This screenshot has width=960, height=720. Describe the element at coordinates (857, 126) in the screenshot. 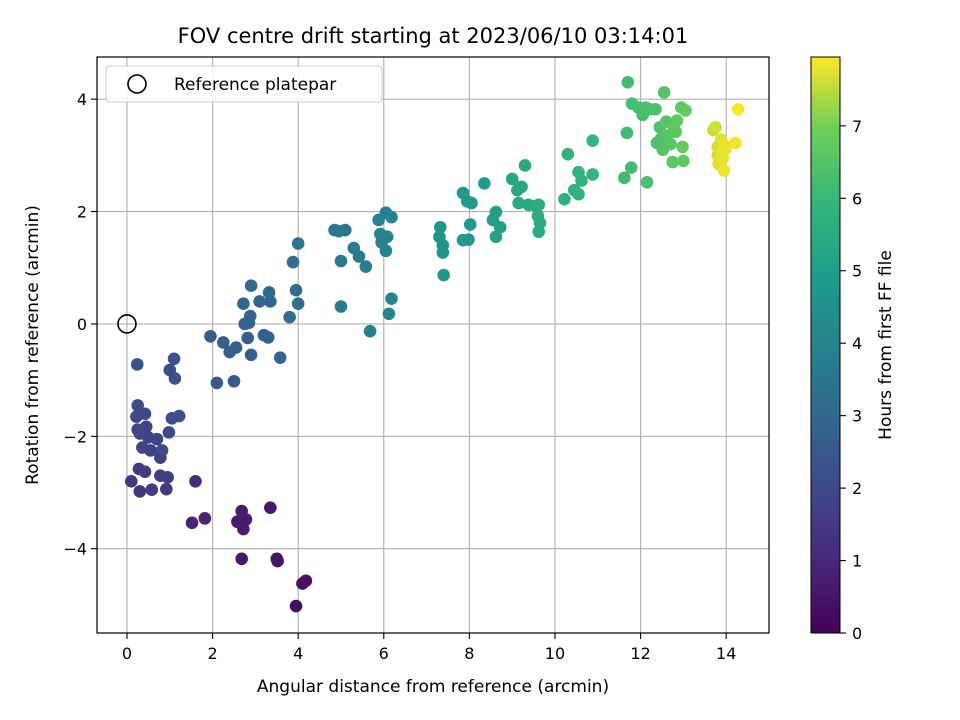

I see `colorbar-tick-label: 7` at that location.